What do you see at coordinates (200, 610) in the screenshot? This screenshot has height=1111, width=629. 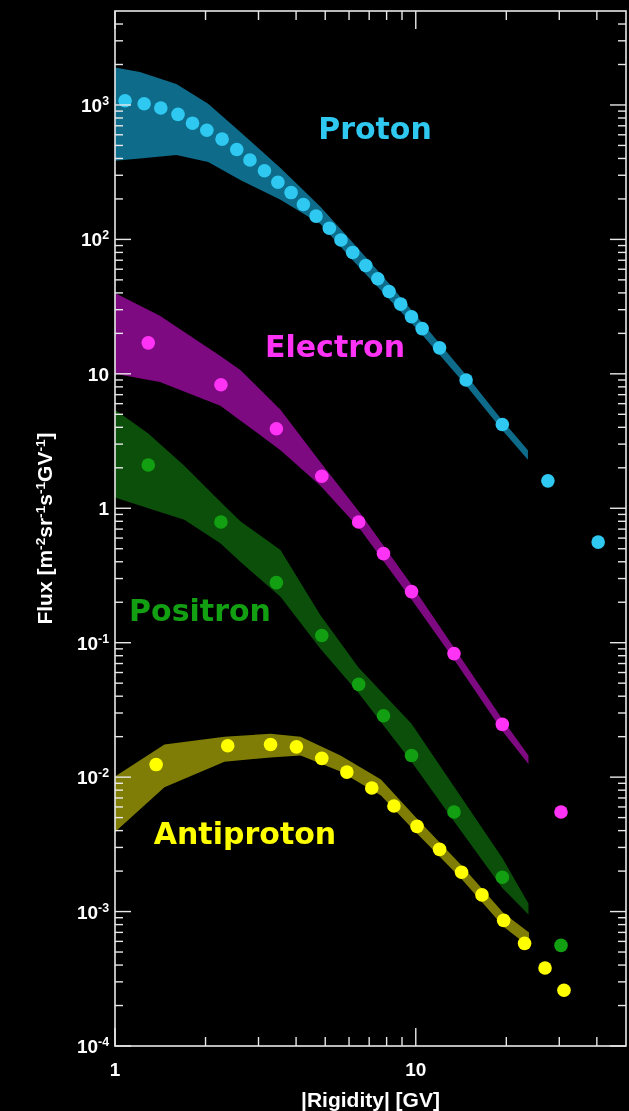 I see `series-label: Positron` at bounding box center [200, 610].